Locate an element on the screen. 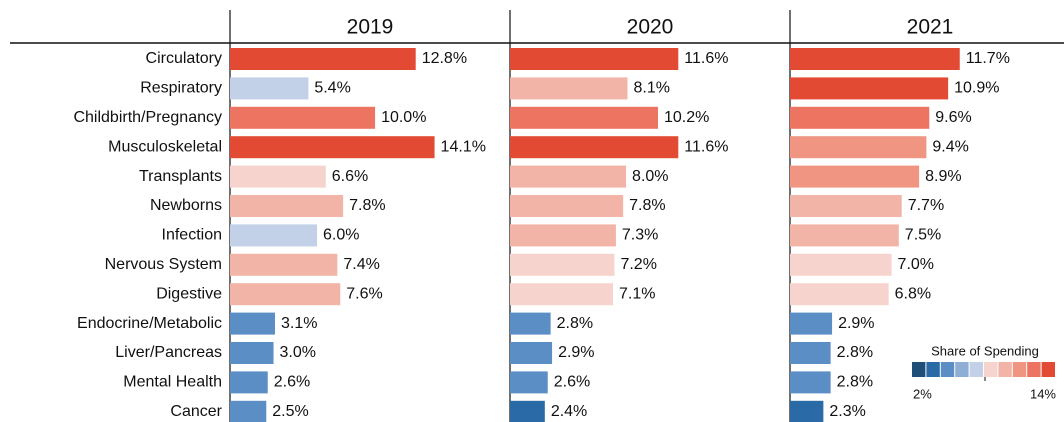 Image resolution: width=1064 pixels, height=422 pixels. value-label: 7.0% is located at coordinates (916, 264).